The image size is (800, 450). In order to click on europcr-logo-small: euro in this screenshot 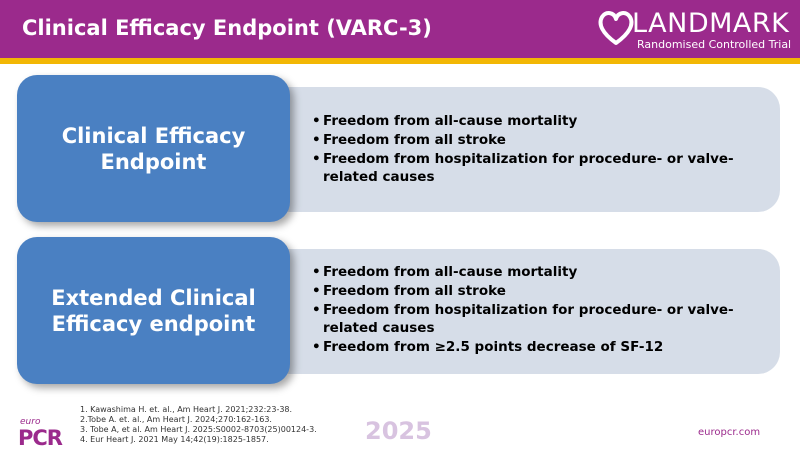, I will do `click(30, 422)`.